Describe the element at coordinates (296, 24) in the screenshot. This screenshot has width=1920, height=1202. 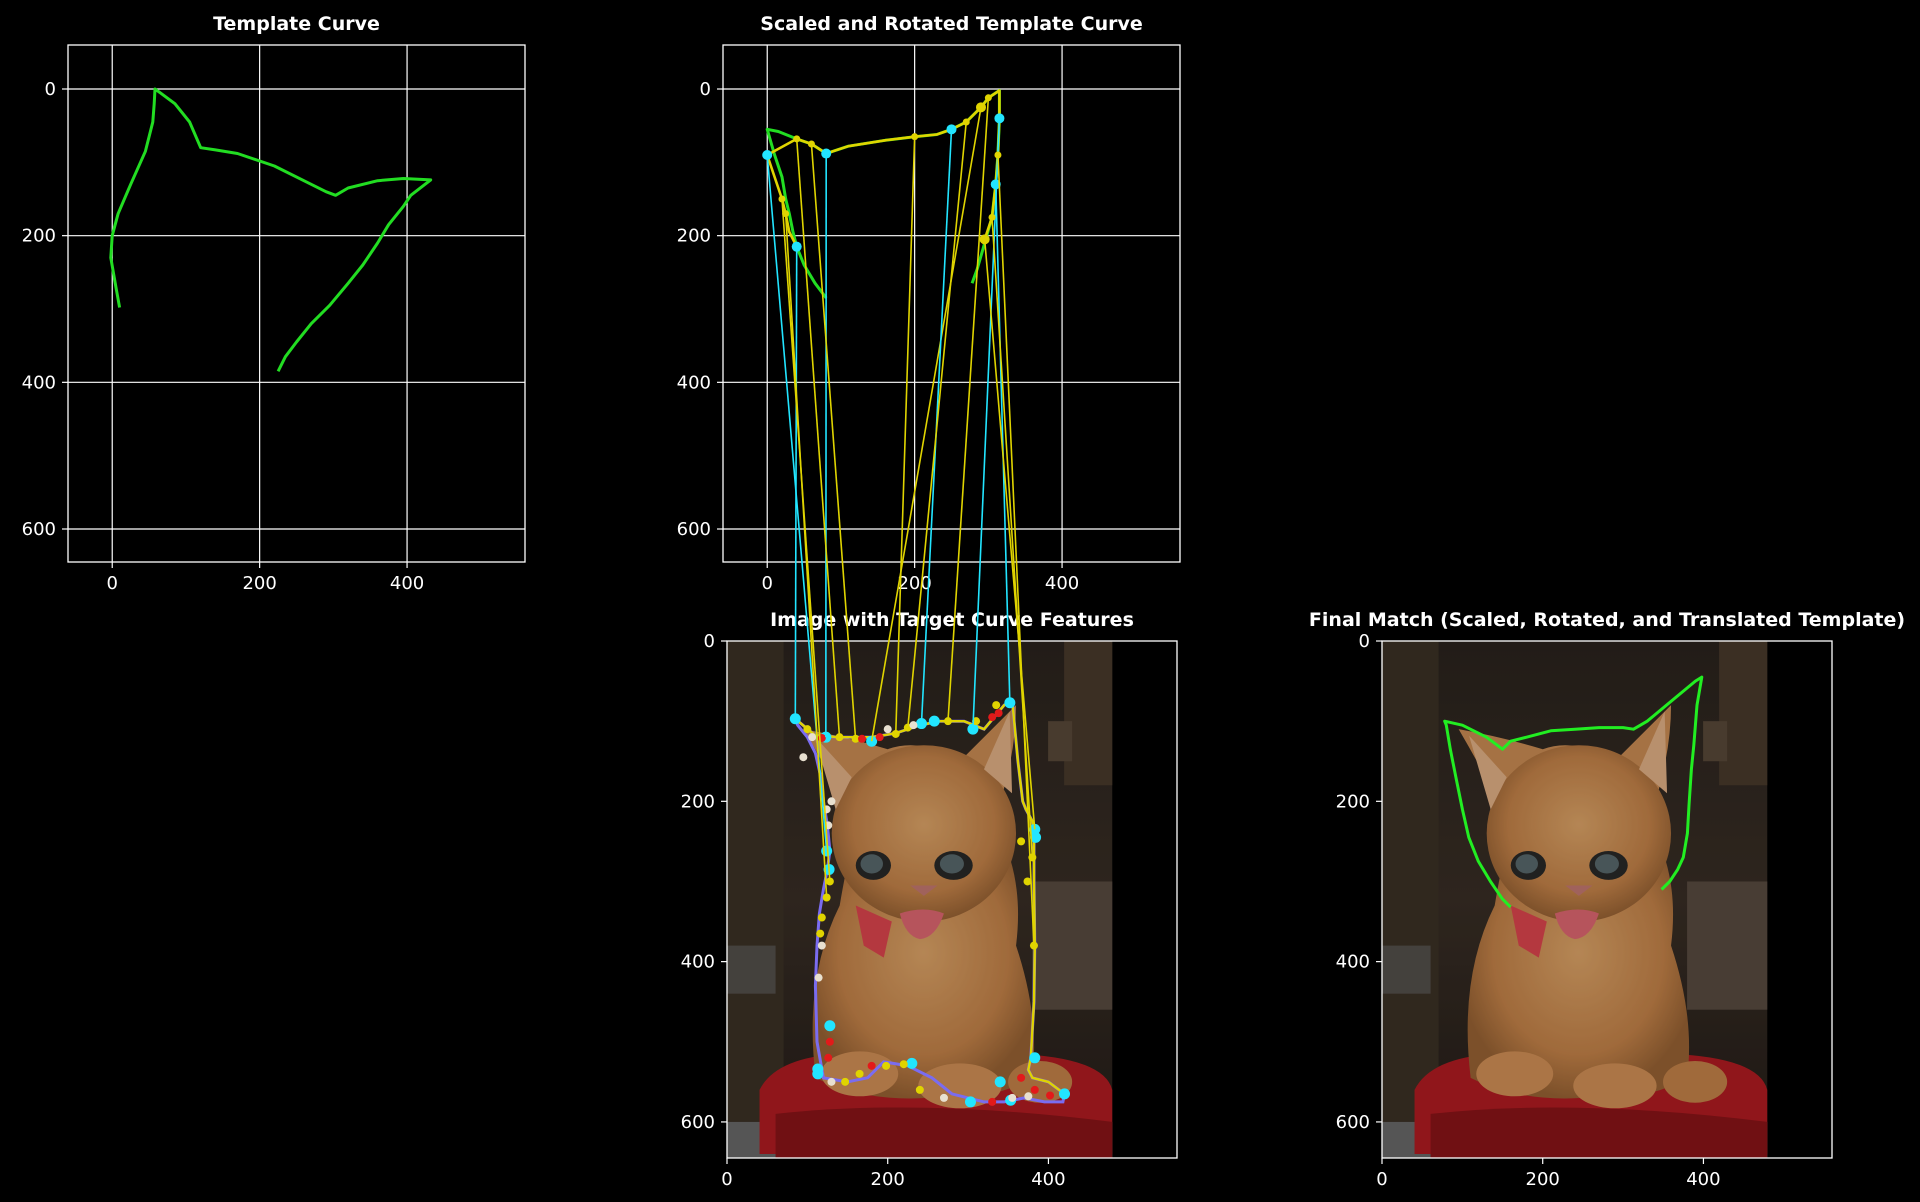
I see `chart-title: Template Curve` at that location.